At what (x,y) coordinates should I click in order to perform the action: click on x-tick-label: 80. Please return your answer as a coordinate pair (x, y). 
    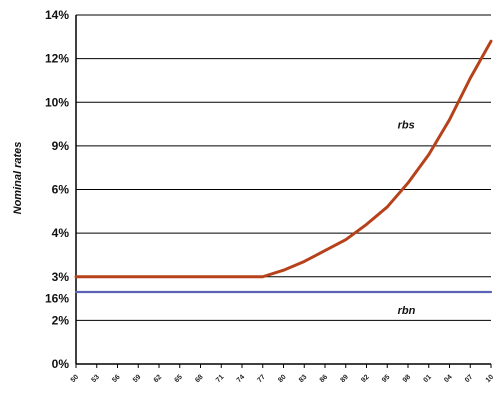
    Looking at the image, I should click on (282, 379).